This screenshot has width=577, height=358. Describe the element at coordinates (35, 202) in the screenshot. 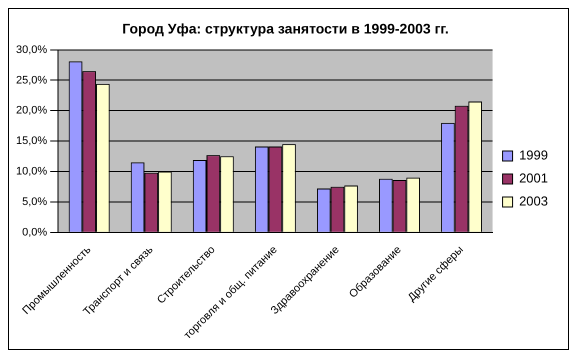

I see `y-tick-label: 5,0%` at that location.